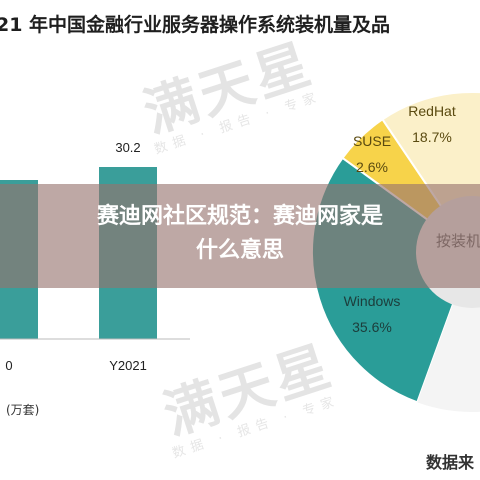 The image size is (480, 480). I want to click on pie-label-name-suse: SUSE, so click(372, 141).